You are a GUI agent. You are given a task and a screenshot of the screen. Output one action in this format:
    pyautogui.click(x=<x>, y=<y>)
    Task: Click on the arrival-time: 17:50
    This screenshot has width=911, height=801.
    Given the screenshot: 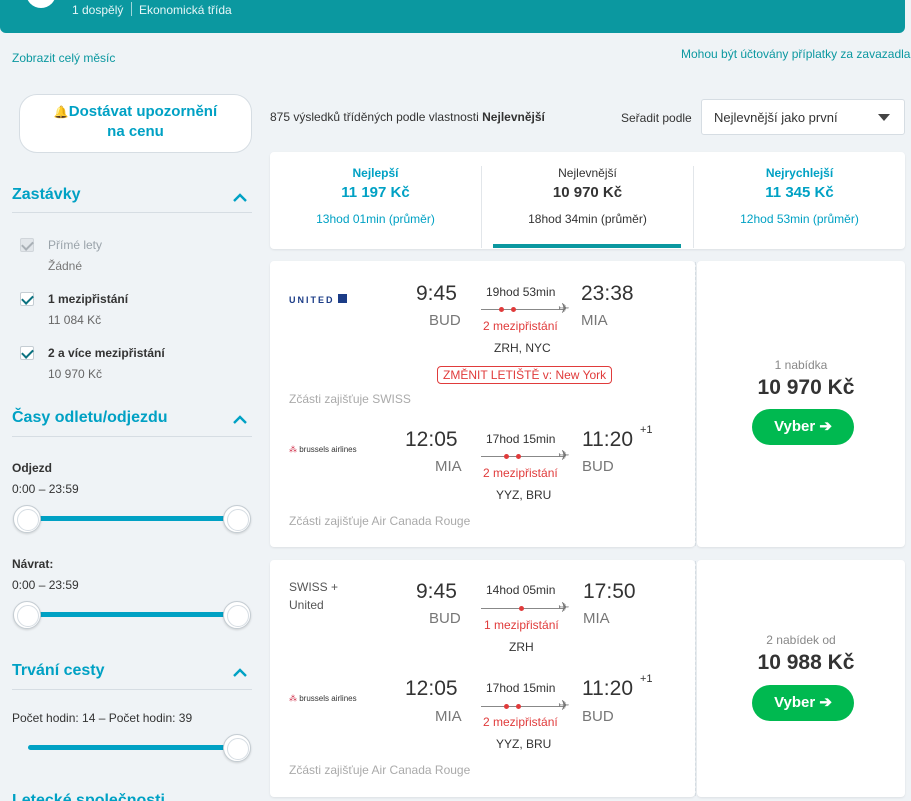 What is the action you would take?
    pyautogui.click(x=609, y=591)
    